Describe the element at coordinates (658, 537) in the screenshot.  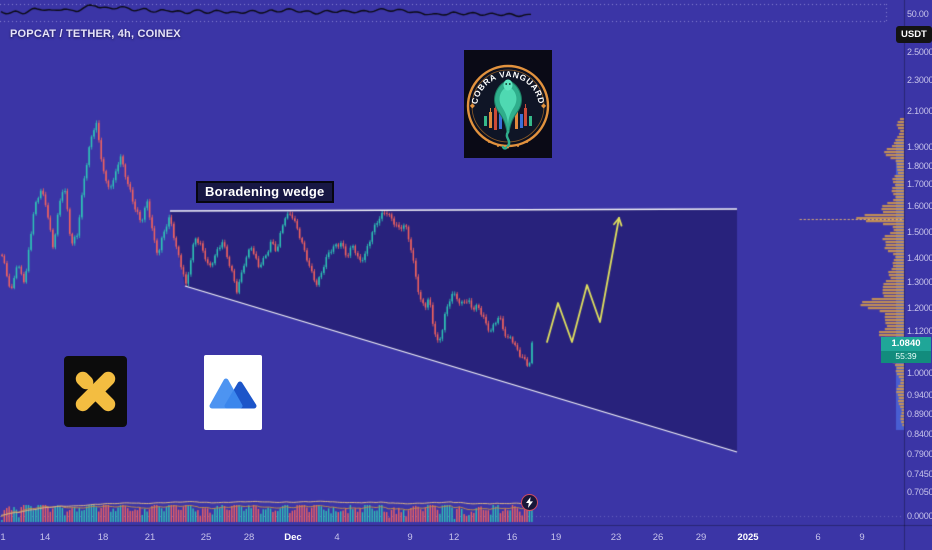
I see `time-tick-label: 26` at that location.